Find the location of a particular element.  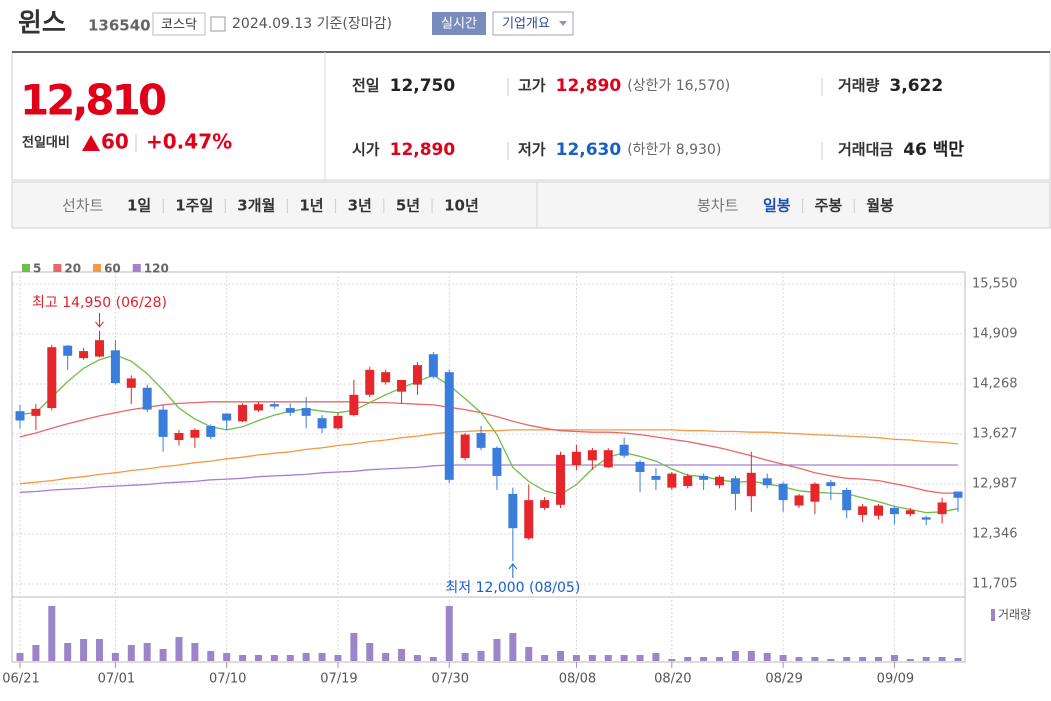

period-tab: 3년 is located at coordinates (360, 206).